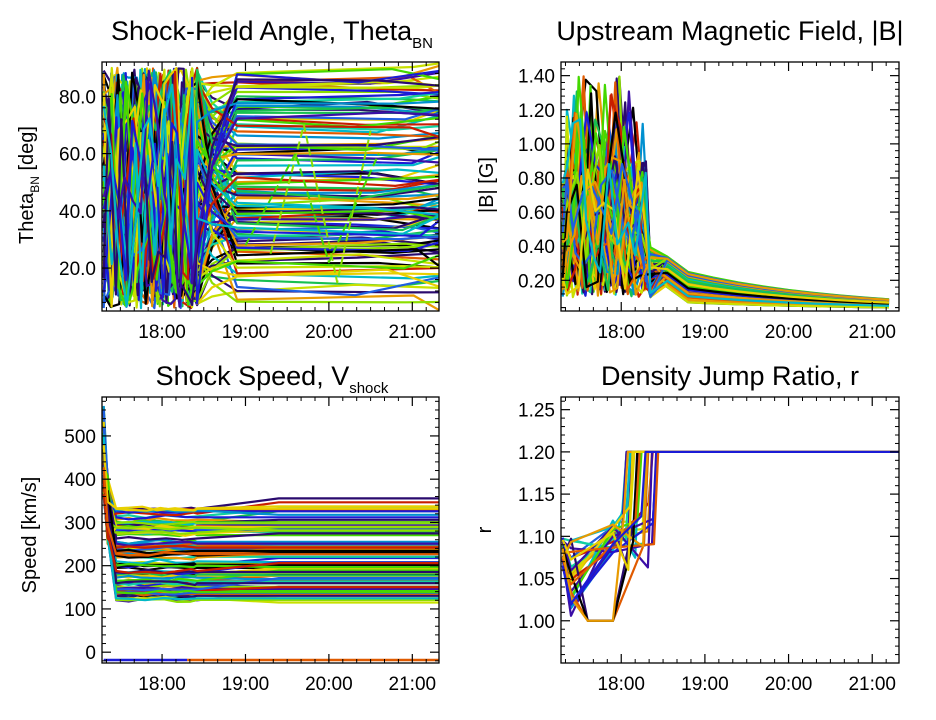 Image resolution: width=936 pixels, height=720 pixels. Describe the element at coordinates (80, 610) in the screenshot. I see `y-tick-label: 100` at that location.